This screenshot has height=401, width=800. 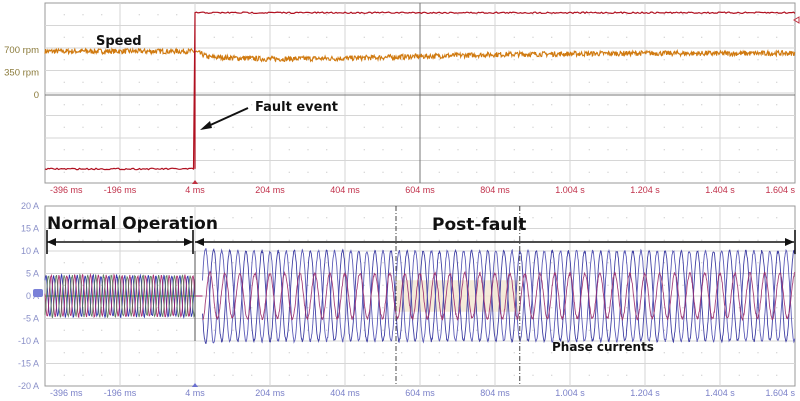 What do you see at coordinates (31, 319) in the screenshot?
I see `y-tick-label: -5 A` at bounding box center [31, 319].